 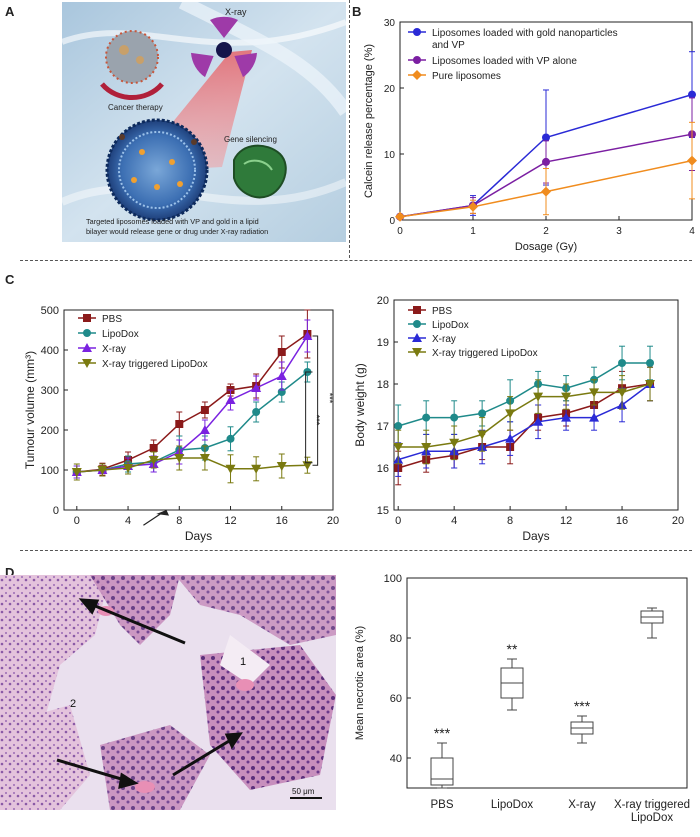 I want to click on y-tick-label: 0, so click(x=56, y=511).